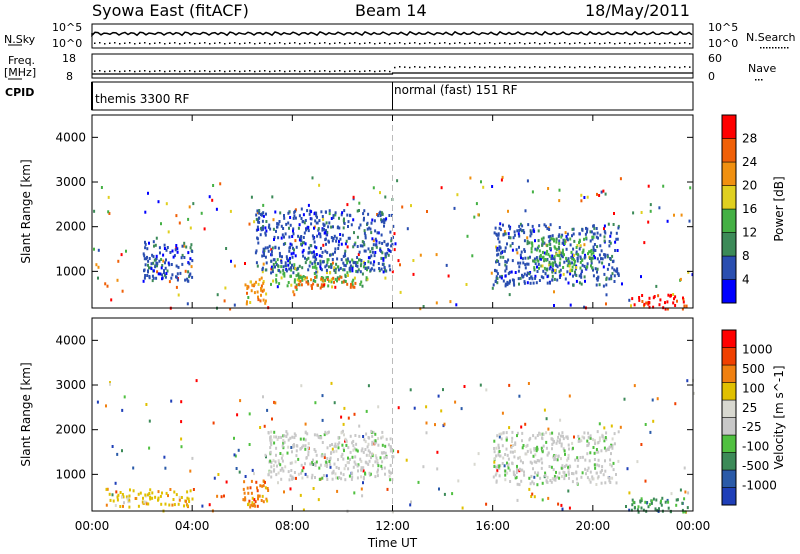 This screenshot has height=554, width=800. What do you see at coordinates (456, 90) in the screenshot?
I see `cpid-mode-2: normal (fast) 151 RF` at bounding box center [456, 90].